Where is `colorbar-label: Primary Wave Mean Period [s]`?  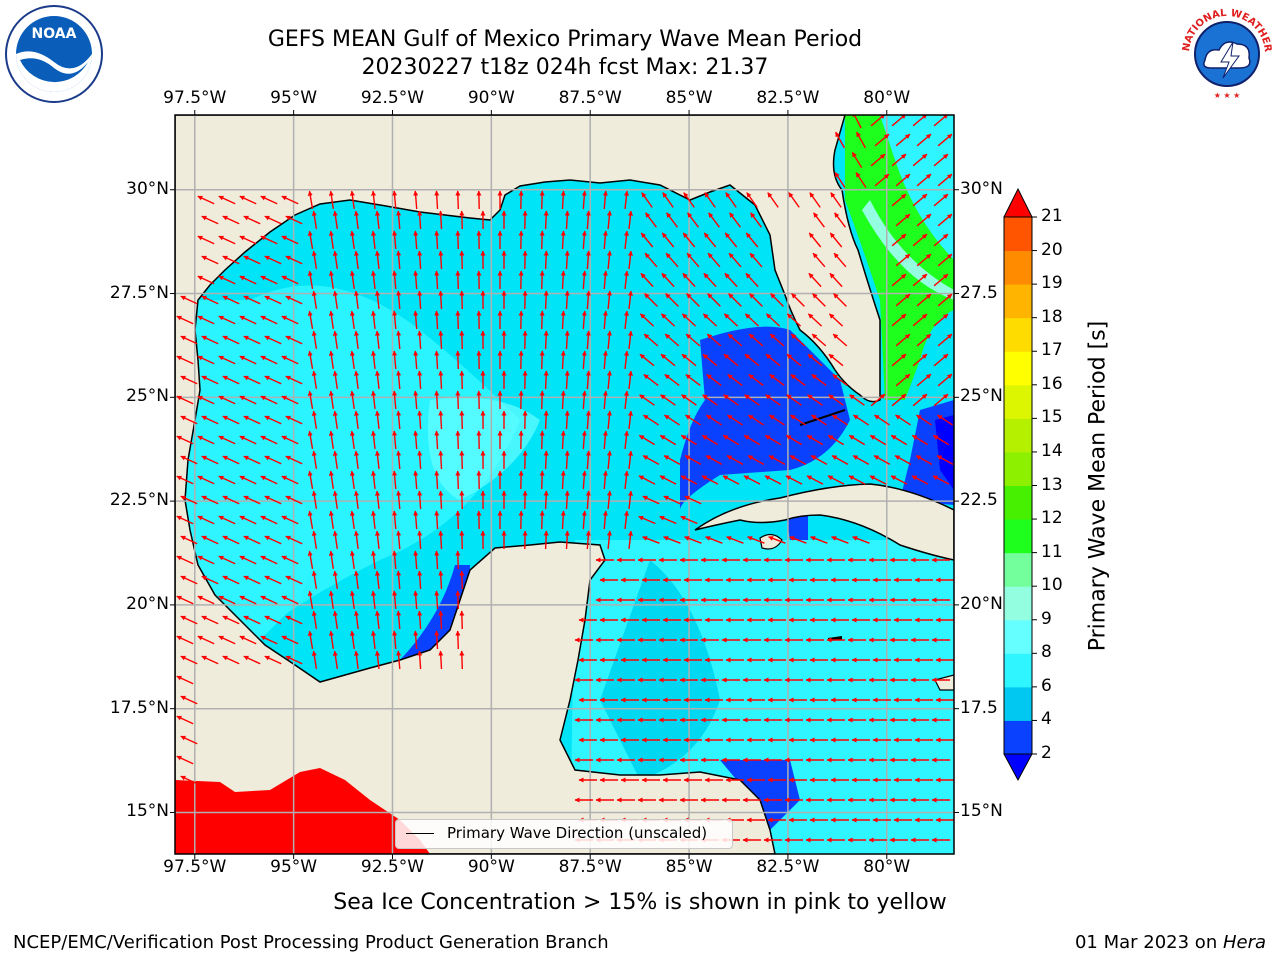 colorbar-label: Primary Wave Mean Period [s] is located at coordinates (1098, 486).